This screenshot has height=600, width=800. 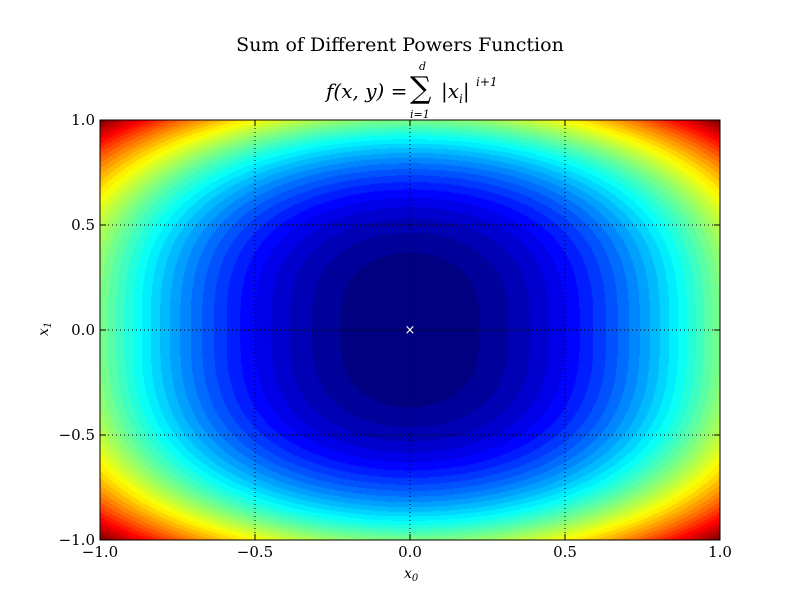 I want to click on sum-lower-limit: i=1, so click(x=420, y=114).